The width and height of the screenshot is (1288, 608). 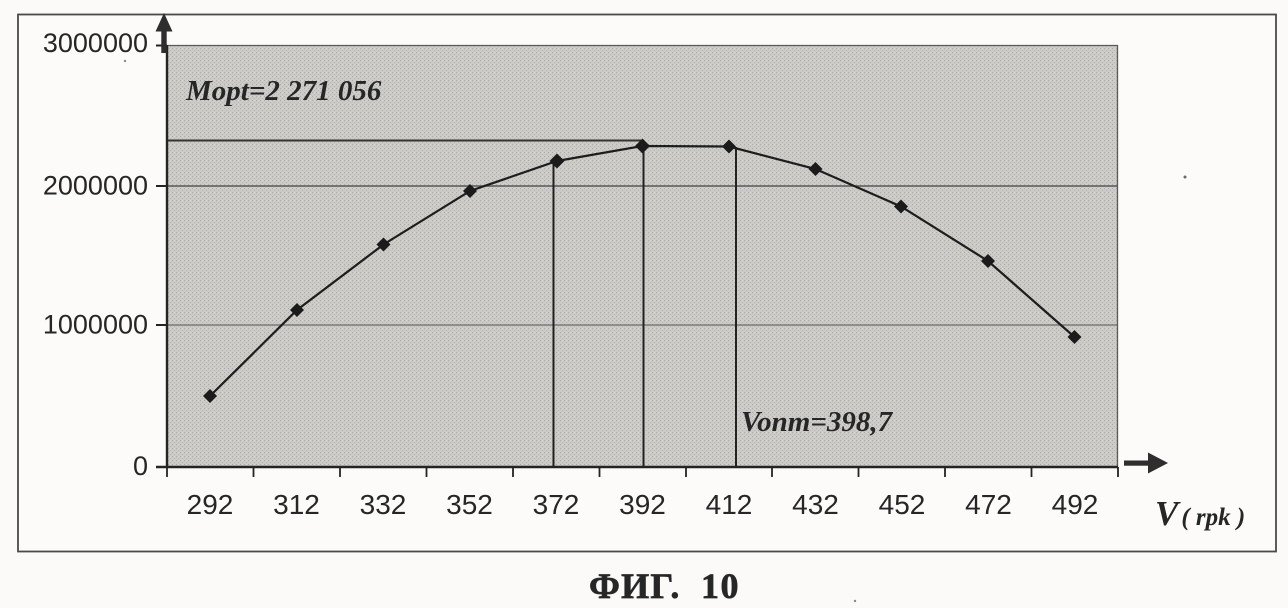 I want to click on svg-text: 292, so click(x=210, y=504).